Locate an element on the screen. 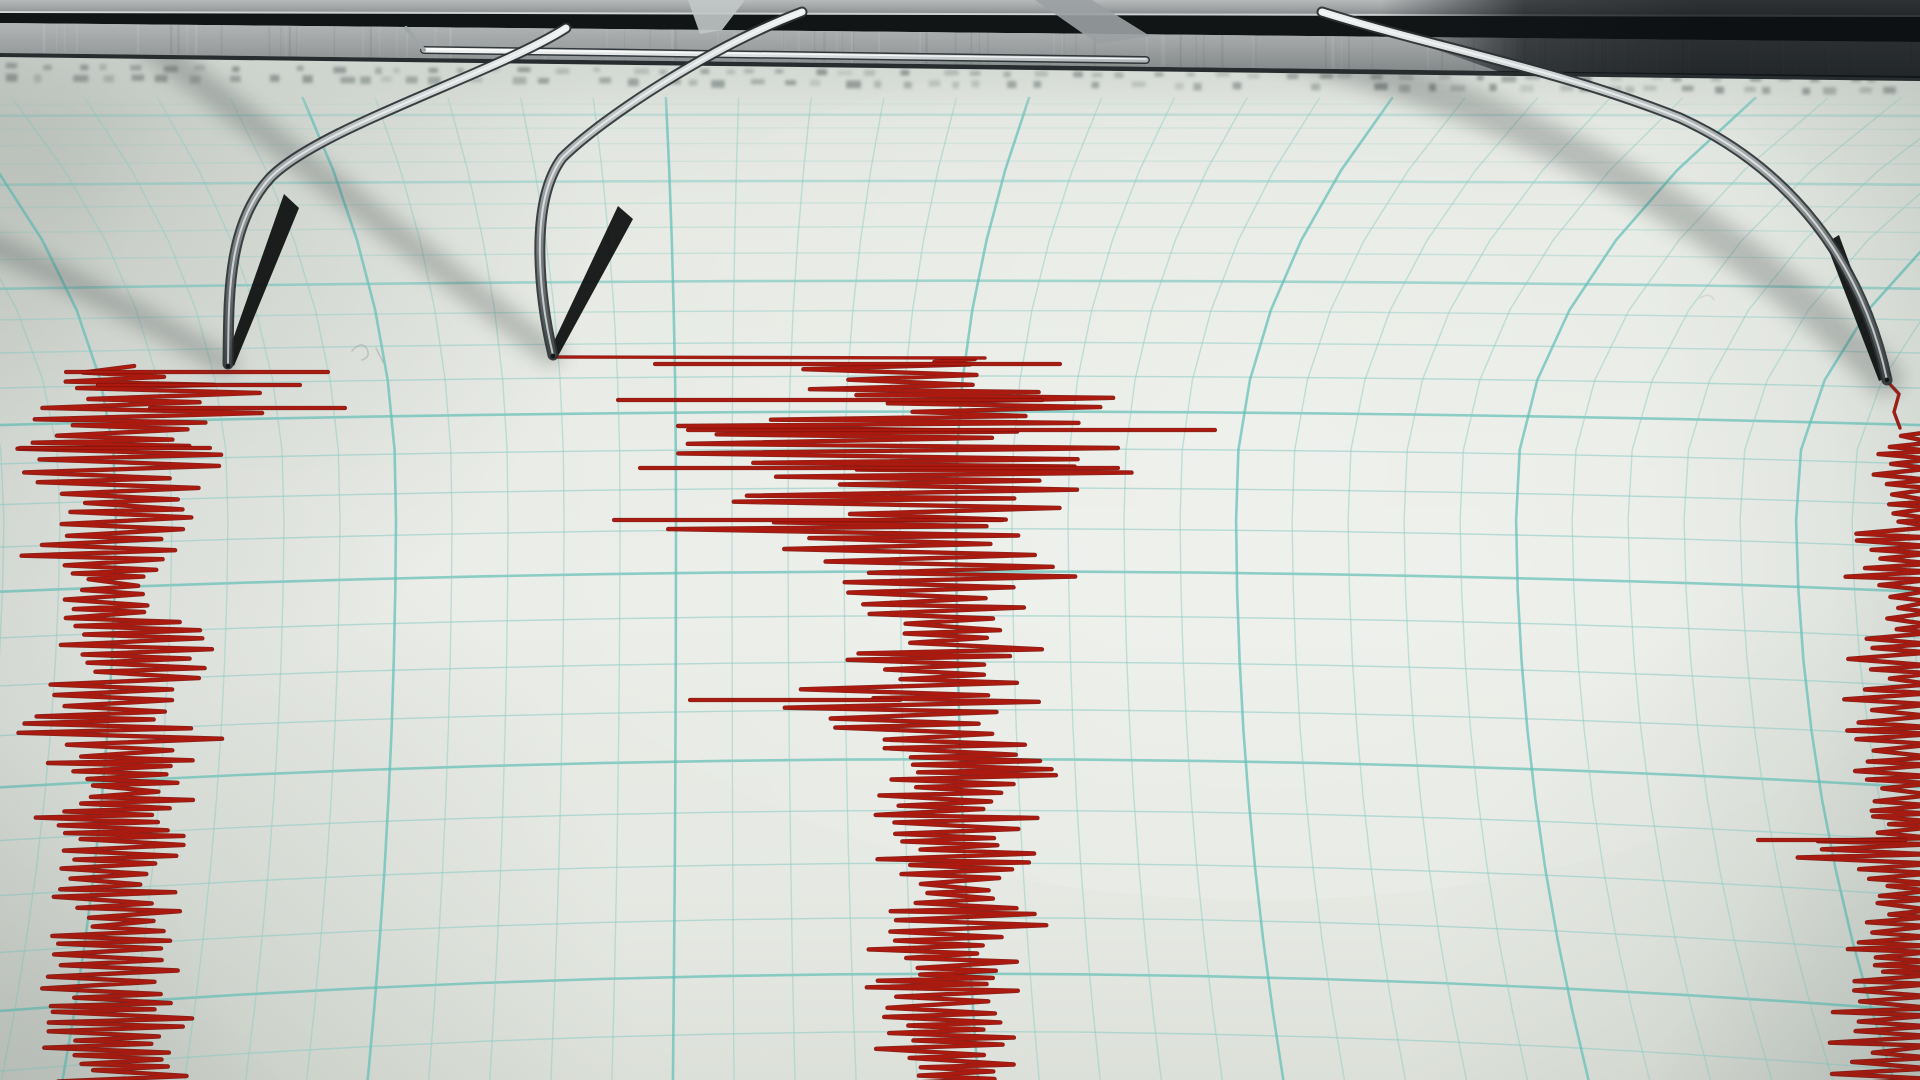 This screenshot has width=1920, height=1080. frame-bottom-edge is located at coordinates (960, 67).